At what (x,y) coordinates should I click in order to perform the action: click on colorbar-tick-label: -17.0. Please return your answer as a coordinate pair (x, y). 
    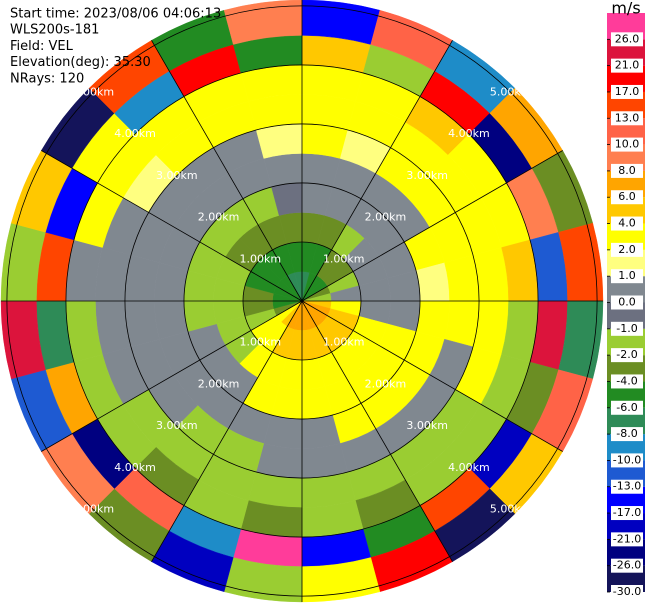
    Looking at the image, I should click on (627, 512).